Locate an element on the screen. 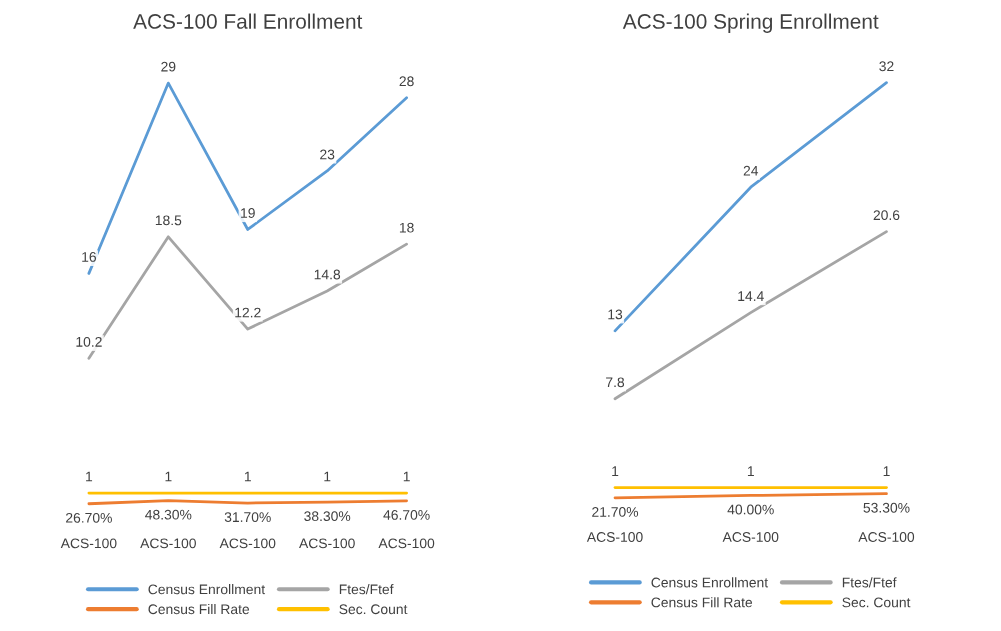 This screenshot has width=1001, height=631. data-label: 46.70% is located at coordinates (406, 514).